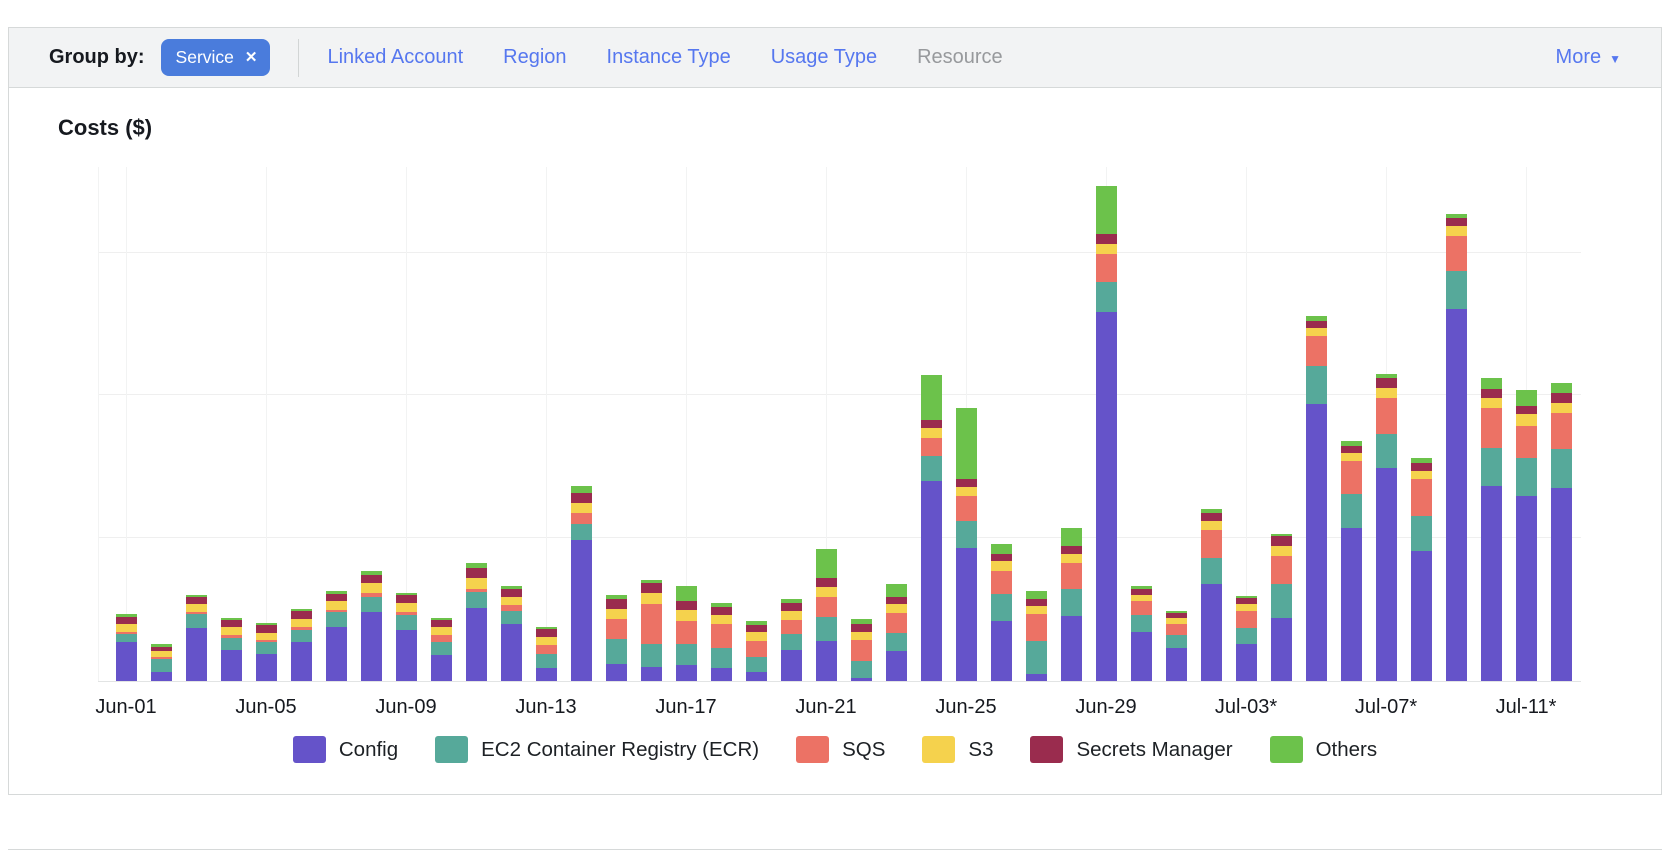  I want to click on group-by-region: Region, so click(535, 57).